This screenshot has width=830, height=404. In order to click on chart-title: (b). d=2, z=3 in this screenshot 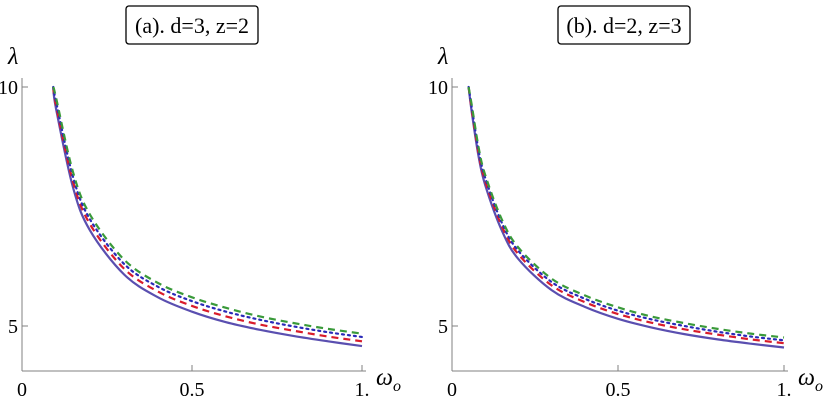, I will do `click(623, 25)`.